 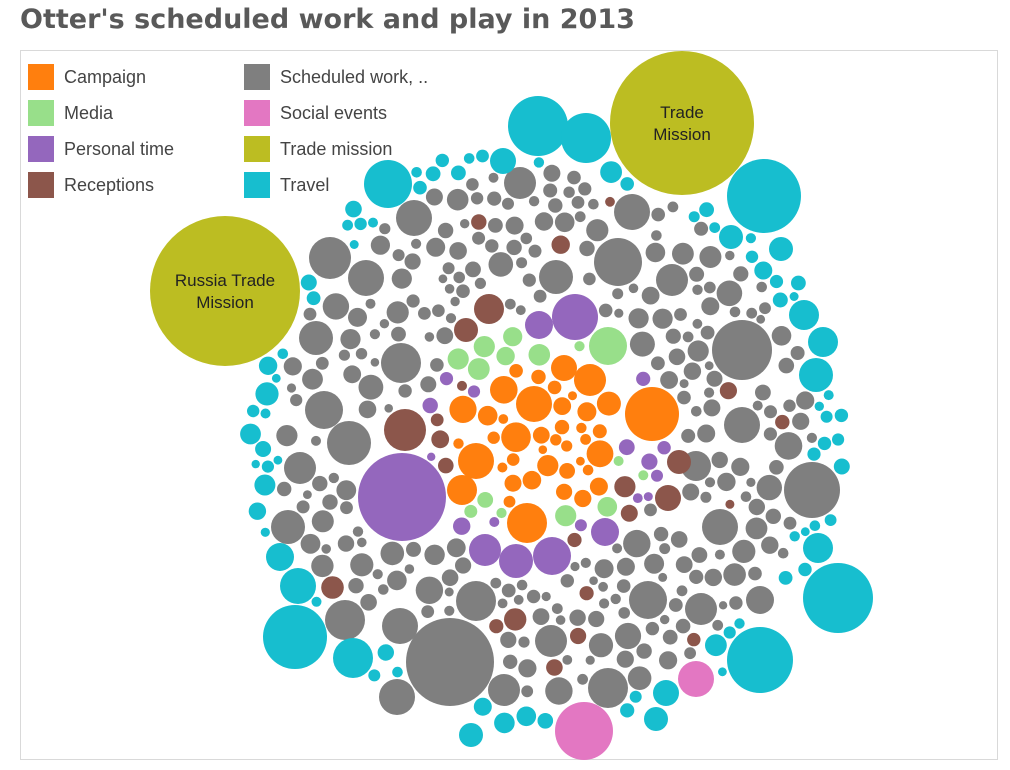 I want to click on bubble-media, so click(x=478, y=369).